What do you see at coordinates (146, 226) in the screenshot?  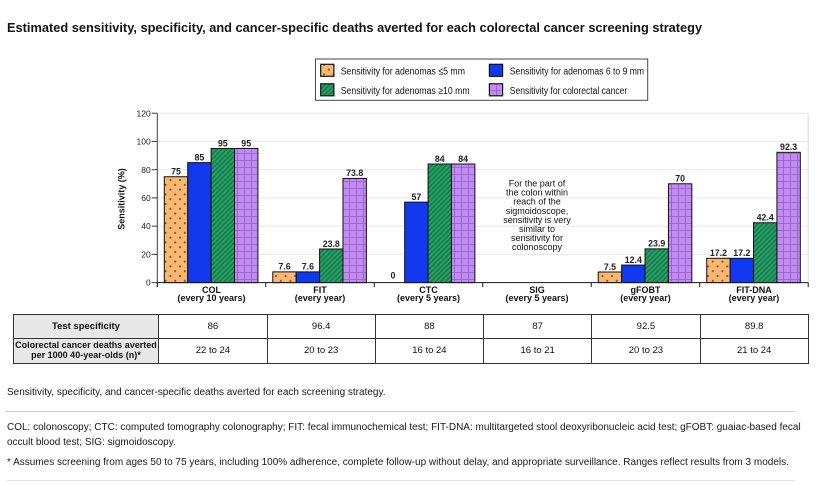 I see `svg-text: 40` at bounding box center [146, 226].